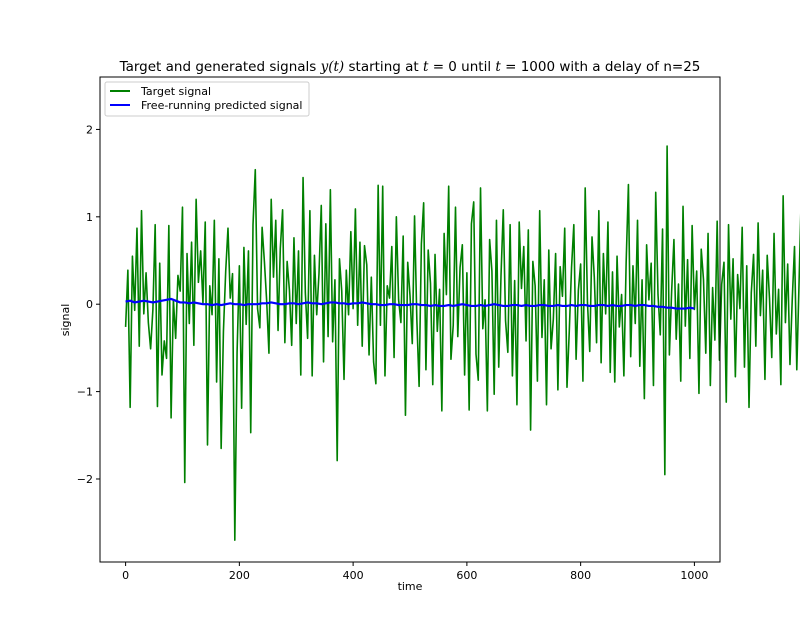 This screenshot has height=640, width=800. I want to click on y-tick-label: −2, so click(85, 479).